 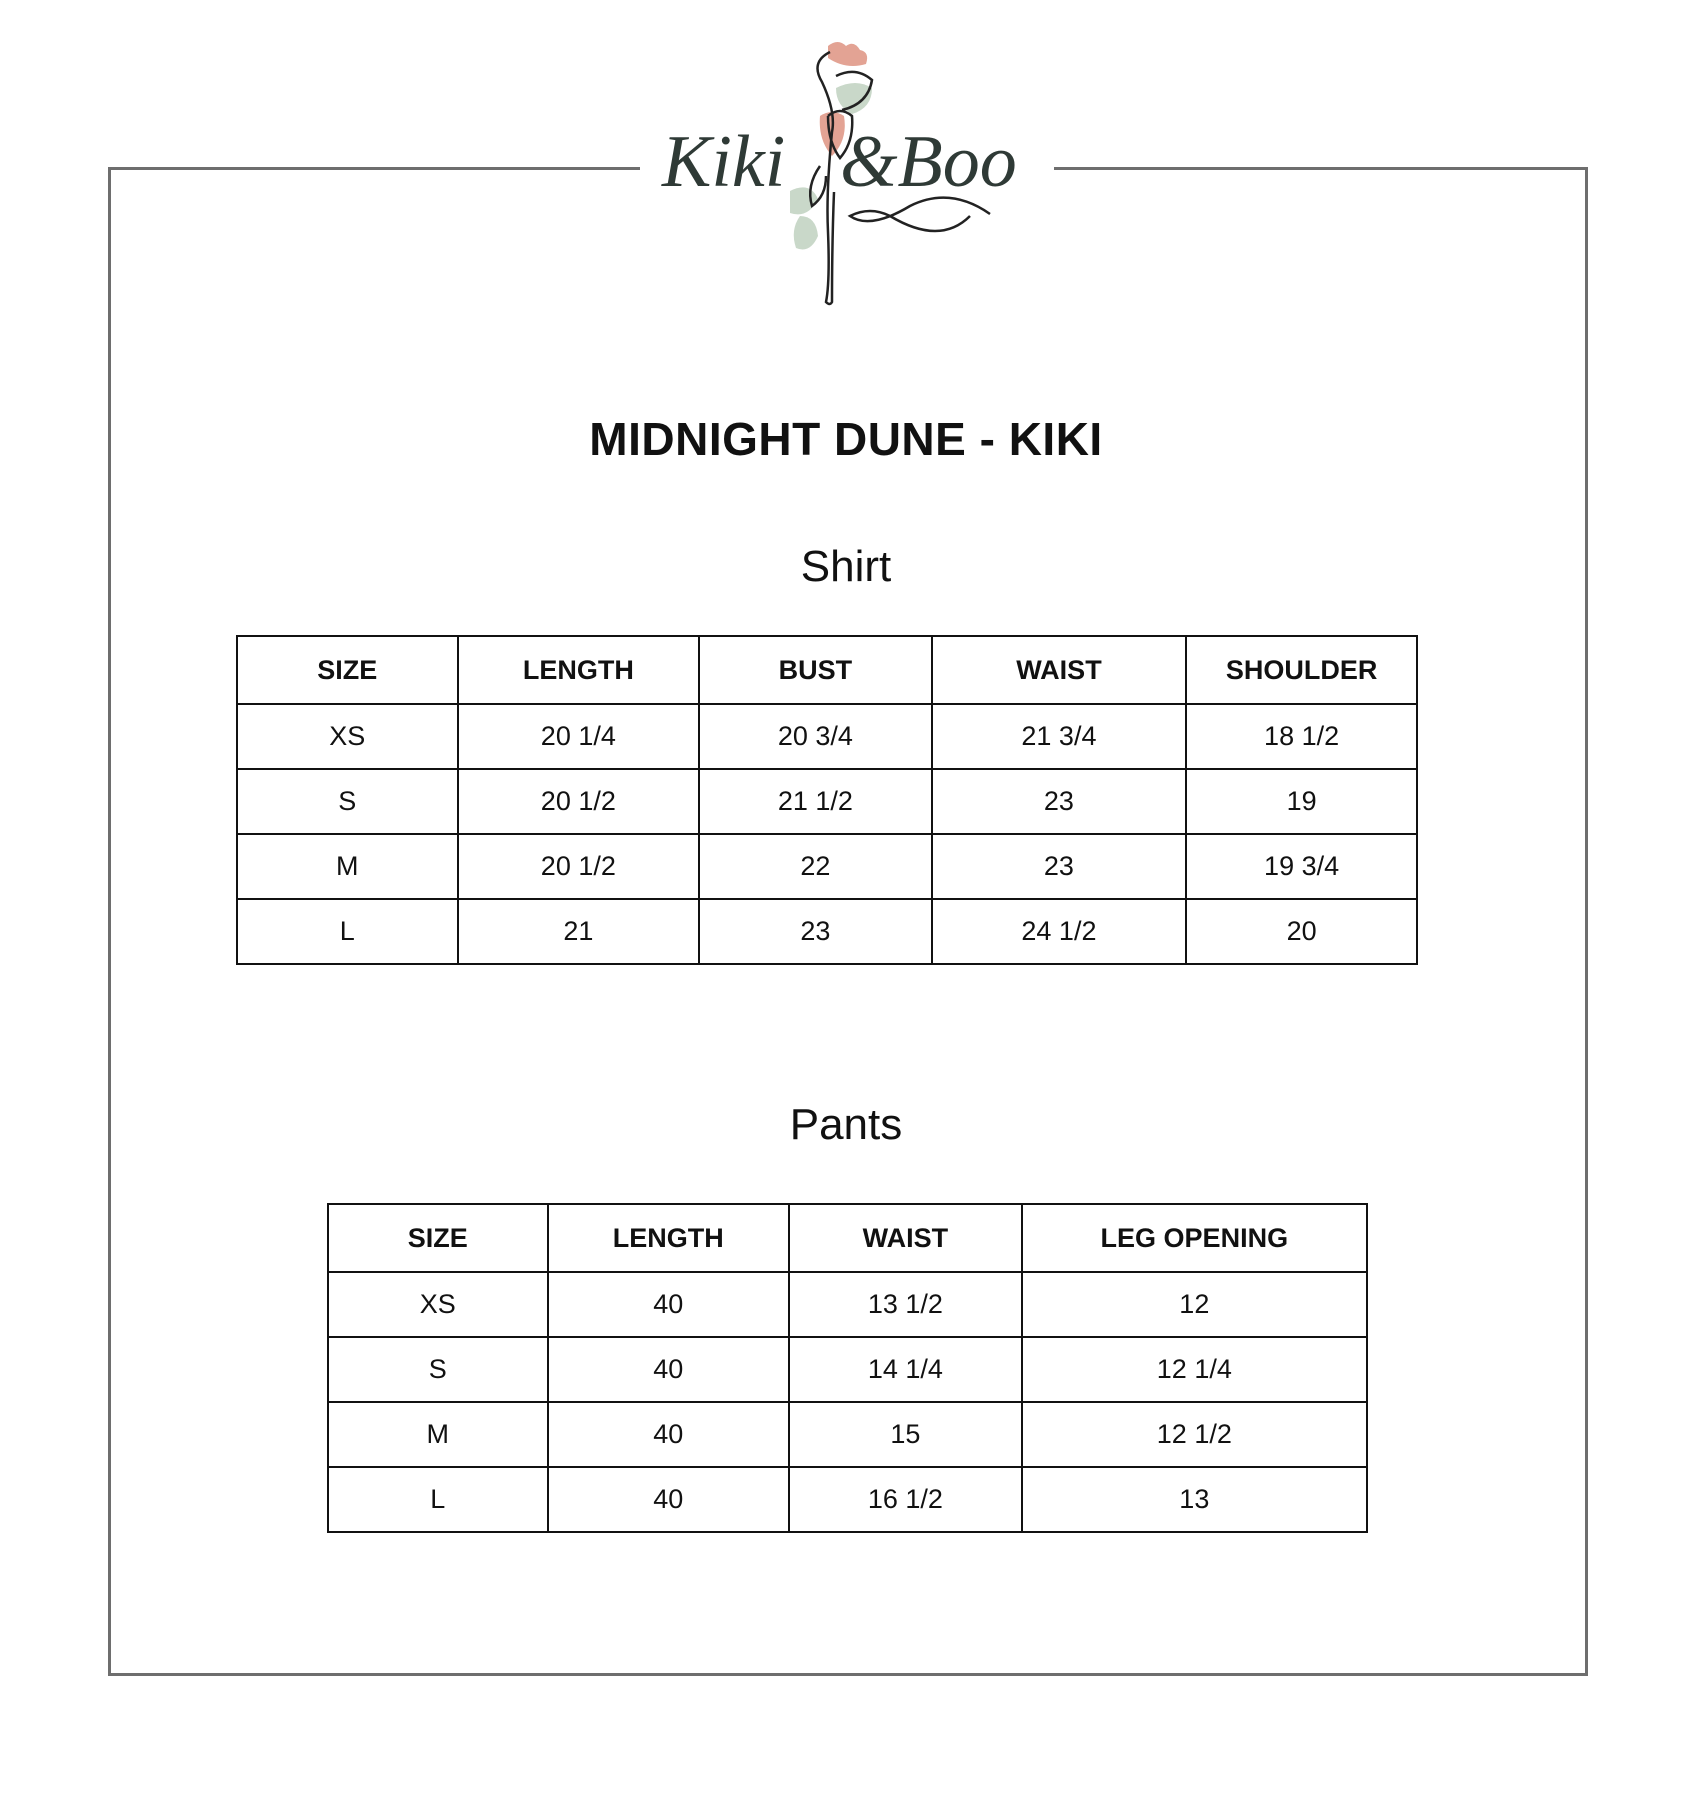 What do you see at coordinates (815, 801) in the screenshot?
I see `table-cell: 21 1/2` at bounding box center [815, 801].